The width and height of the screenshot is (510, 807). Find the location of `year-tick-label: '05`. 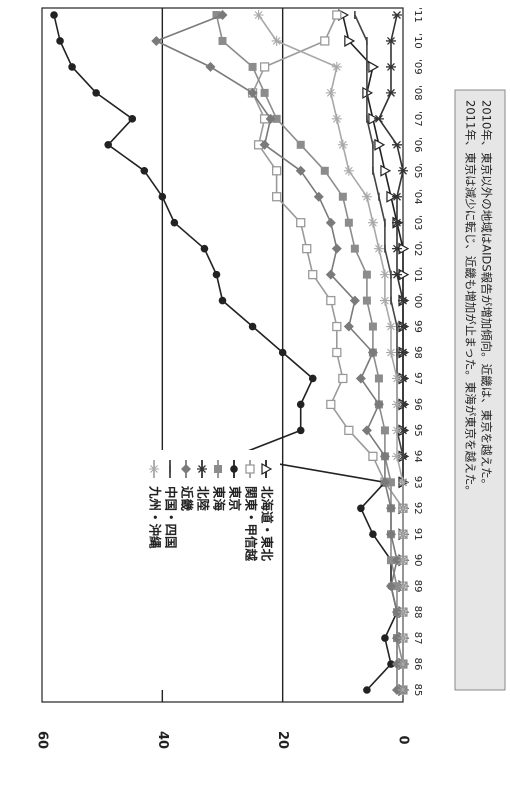

year-tick-label: '05 is located at coordinates (417, 170).